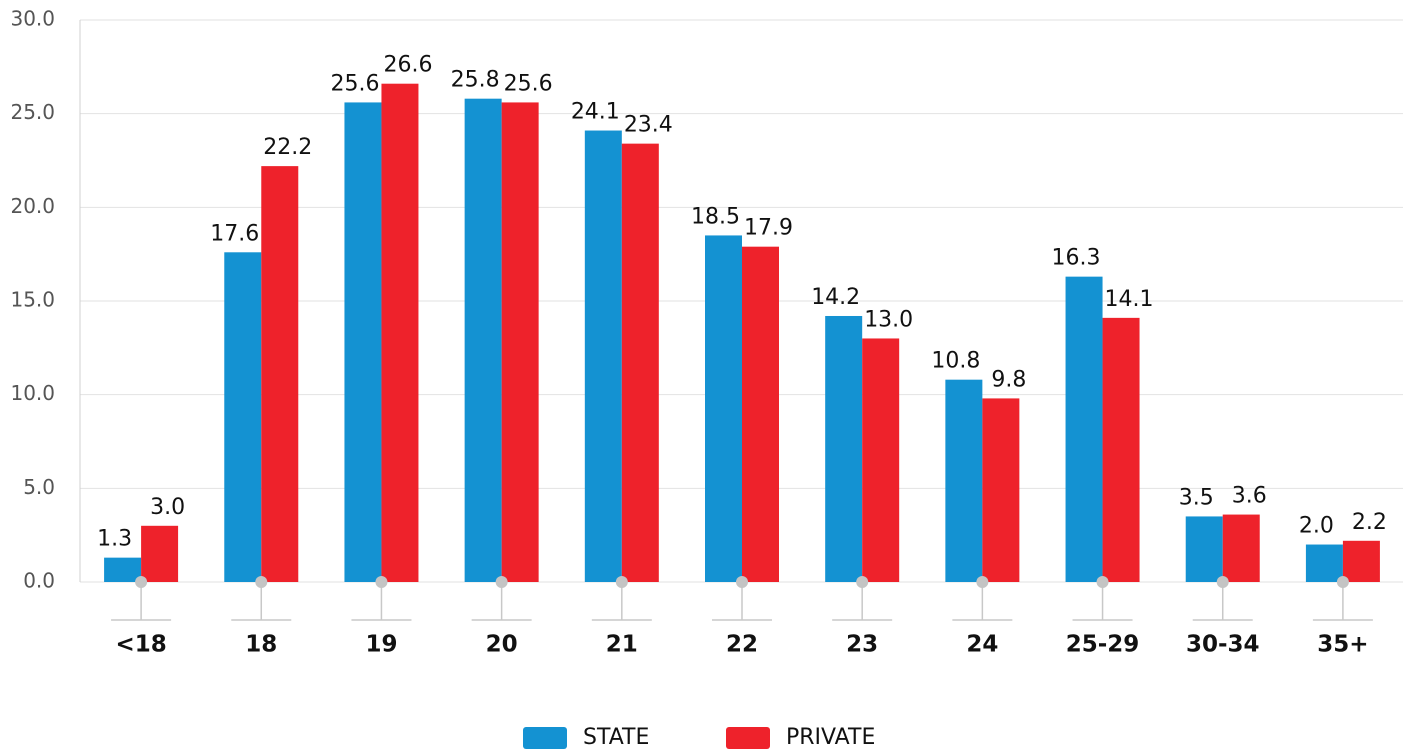 The height and width of the screenshot is (753, 1408). What do you see at coordinates (835, 297) in the screenshot?
I see `value-label: 14.2` at bounding box center [835, 297].